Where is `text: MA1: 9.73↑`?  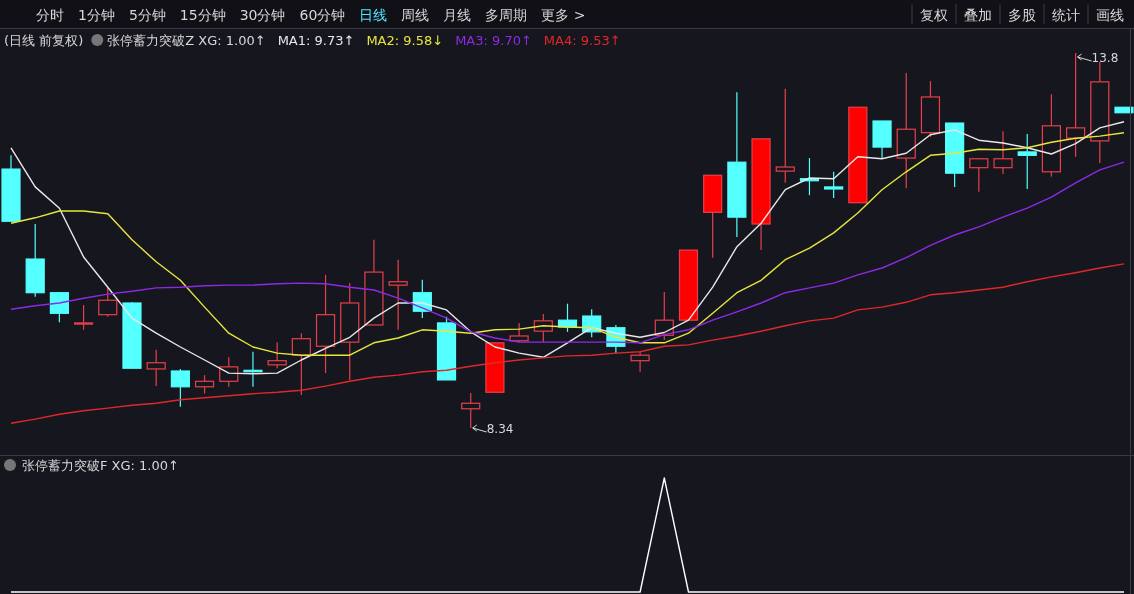
text: MA1: 9.73↑ is located at coordinates (316, 40).